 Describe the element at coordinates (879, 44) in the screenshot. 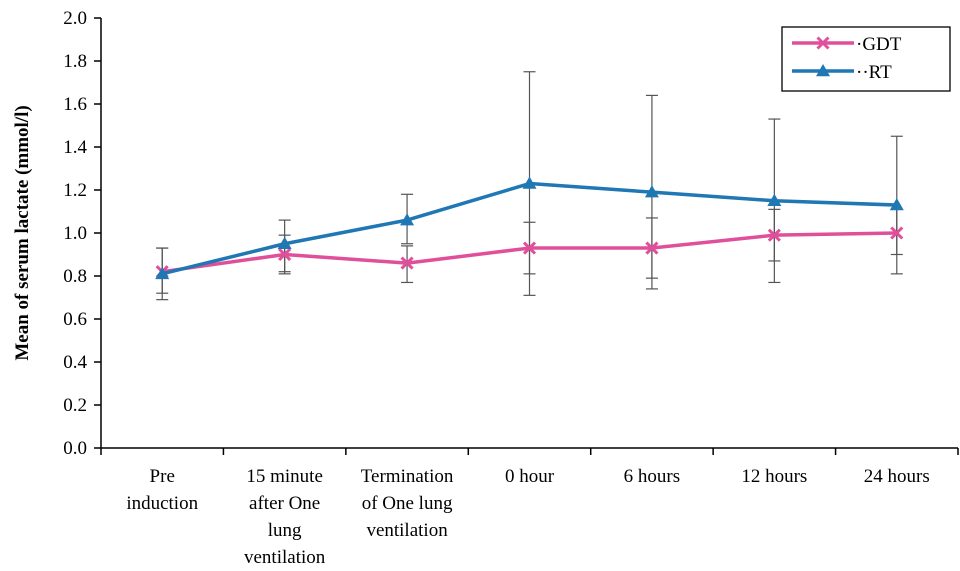

I see `legend-label-gdt: ·GDT` at that location.